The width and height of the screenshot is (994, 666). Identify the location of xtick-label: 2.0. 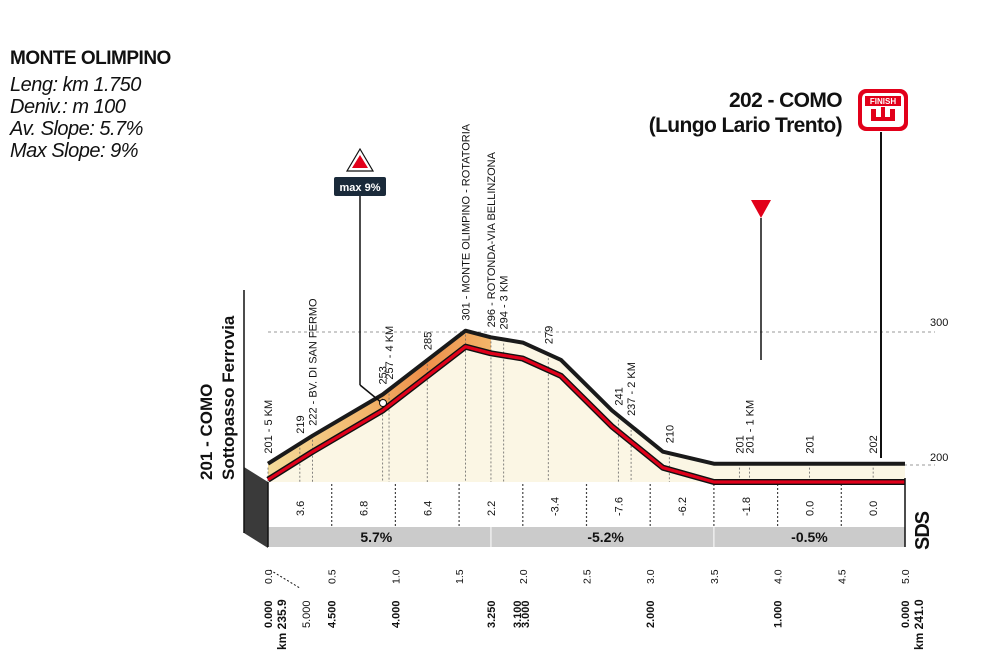
(524, 576).